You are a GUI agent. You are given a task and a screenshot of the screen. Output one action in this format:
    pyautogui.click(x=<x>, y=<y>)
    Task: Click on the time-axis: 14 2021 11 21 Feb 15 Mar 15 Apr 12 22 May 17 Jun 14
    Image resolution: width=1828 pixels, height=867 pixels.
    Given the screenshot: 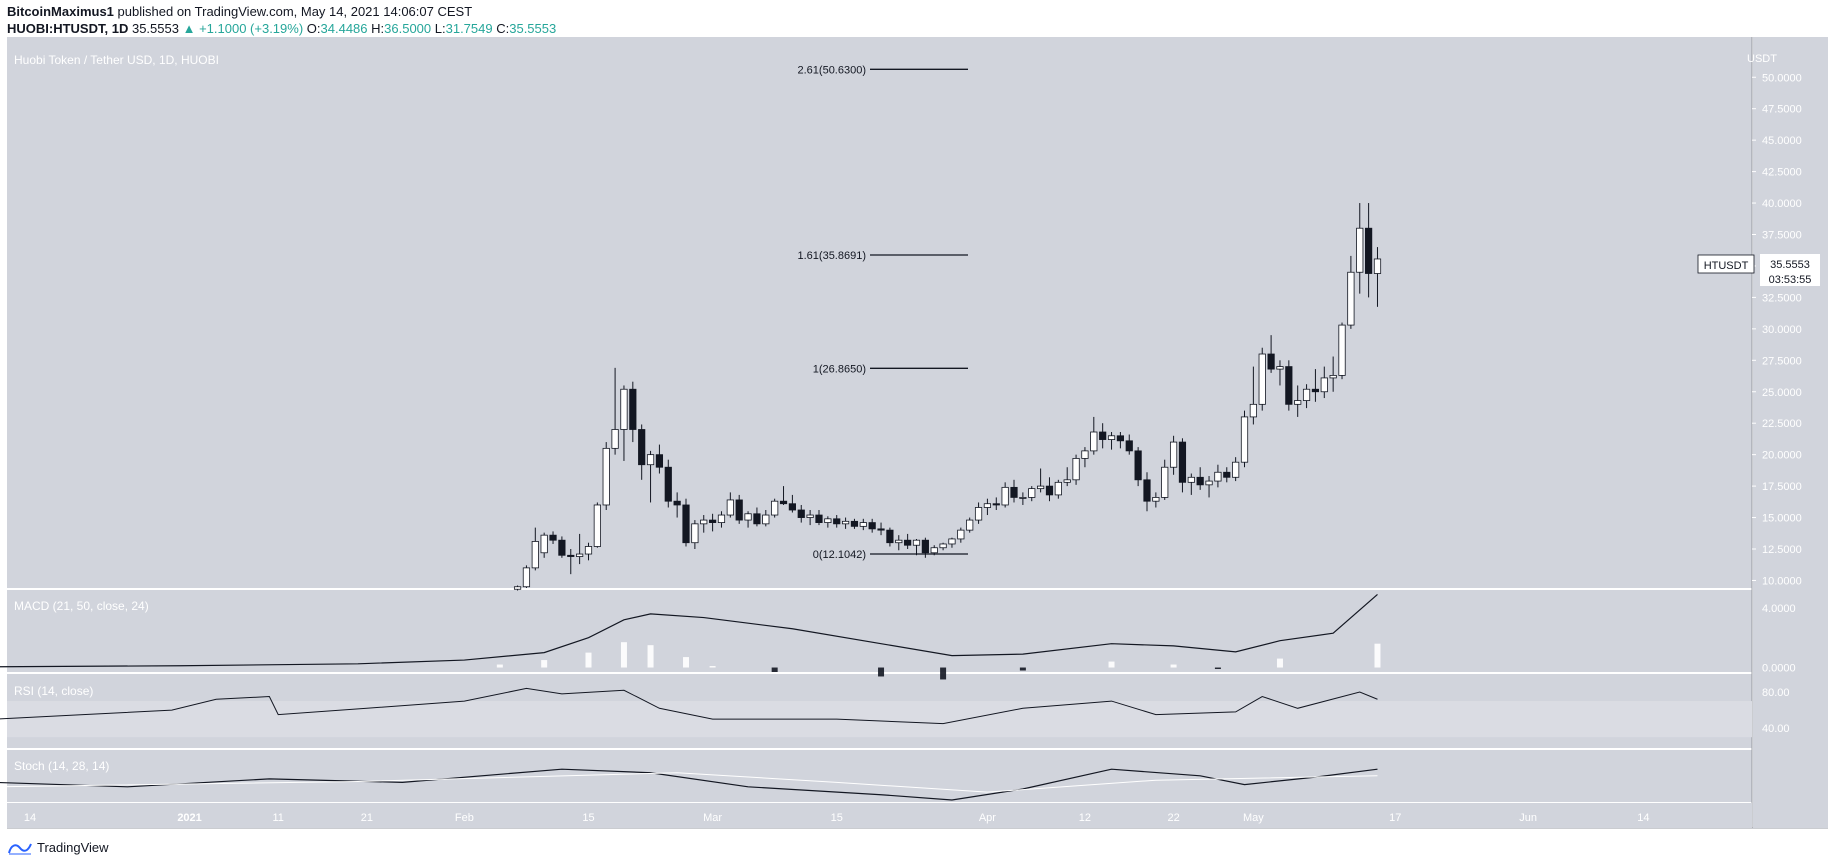 What is the action you would take?
    pyautogui.click(x=879, y=815)
    